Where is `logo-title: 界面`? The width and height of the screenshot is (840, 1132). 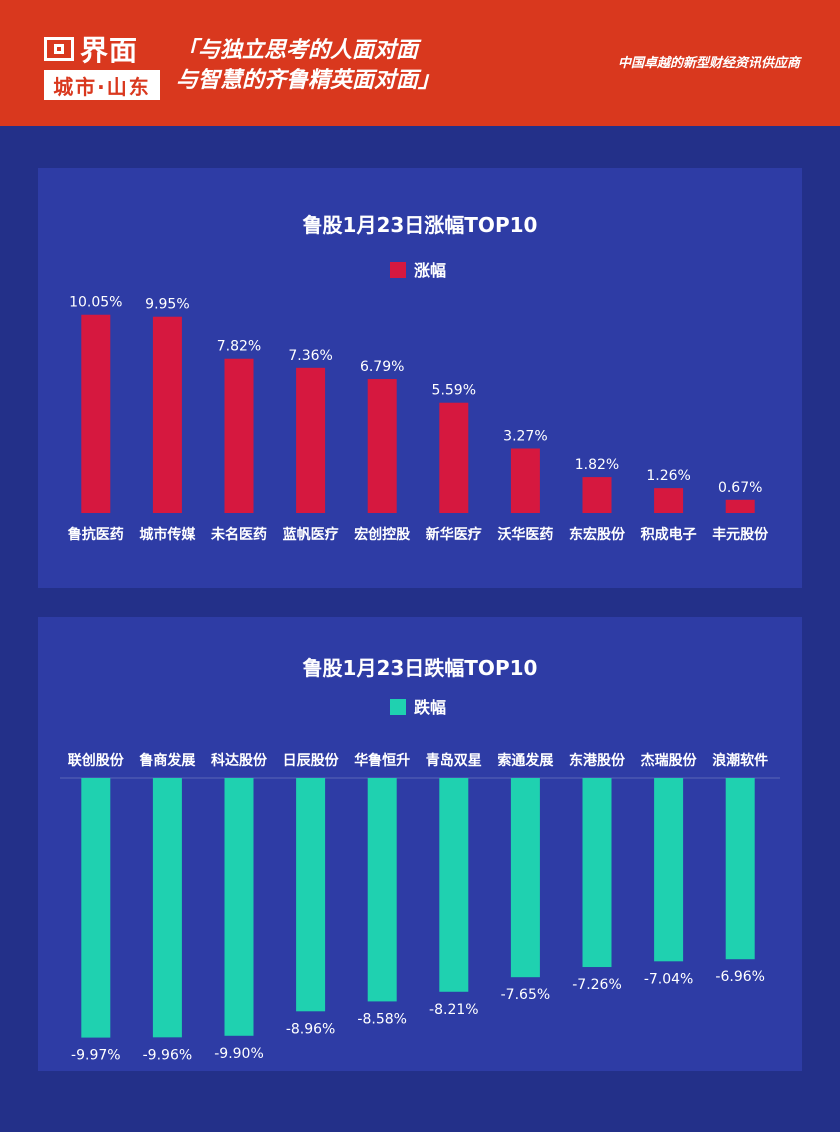
logo-title: 界面 is located at coordinates (109, 50).